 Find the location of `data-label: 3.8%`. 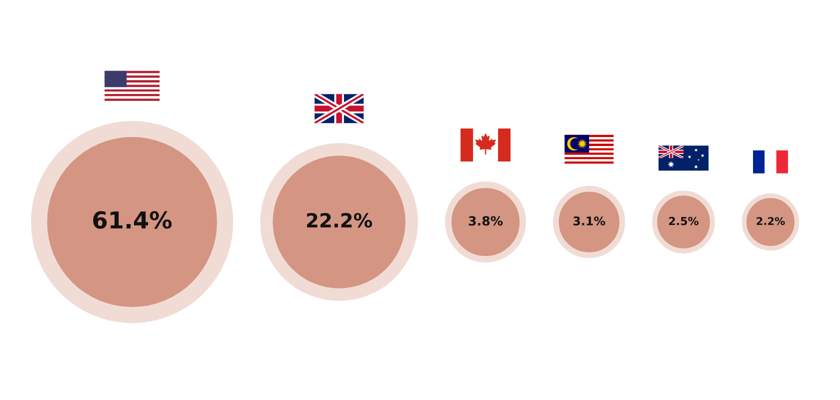

data-label: 3.8% is located at coordinates (485, 221).